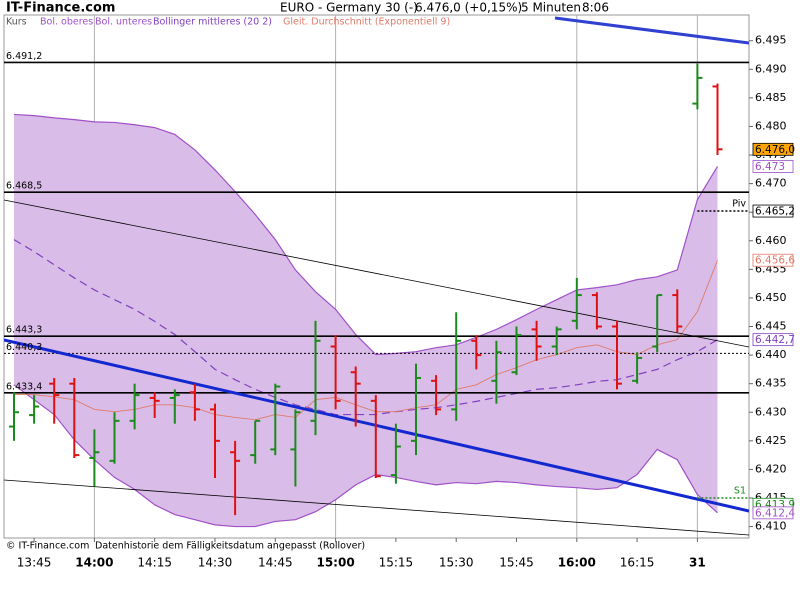 The height and width of the screenshot is (600, 800). Describe the element at coordinates (47, 546) in the screenshot. I see `footer-copyright: © IT-Finance.com` at that location.